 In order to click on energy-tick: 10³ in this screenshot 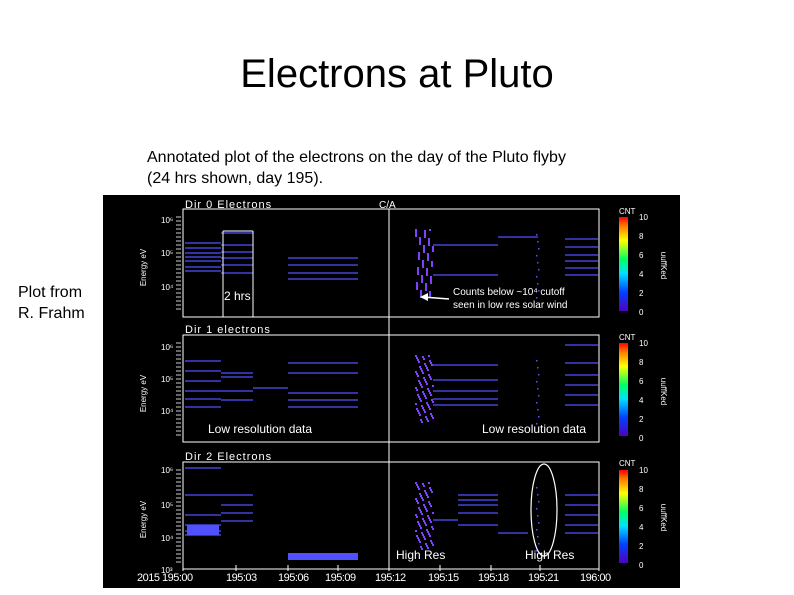, I will do `click(167, 570)`.